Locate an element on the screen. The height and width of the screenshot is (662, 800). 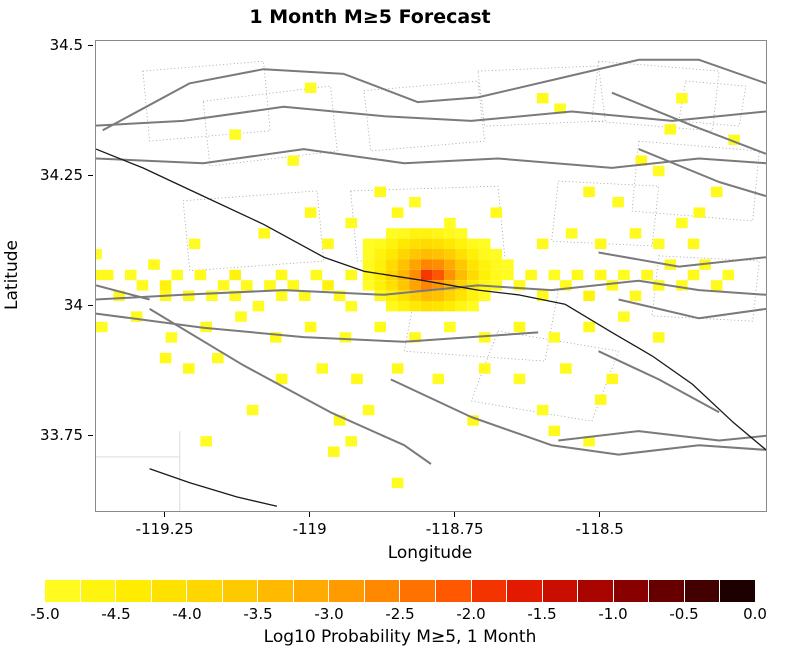
colorbar-tick-label: 0.0 is located at coordinates (755, 614).